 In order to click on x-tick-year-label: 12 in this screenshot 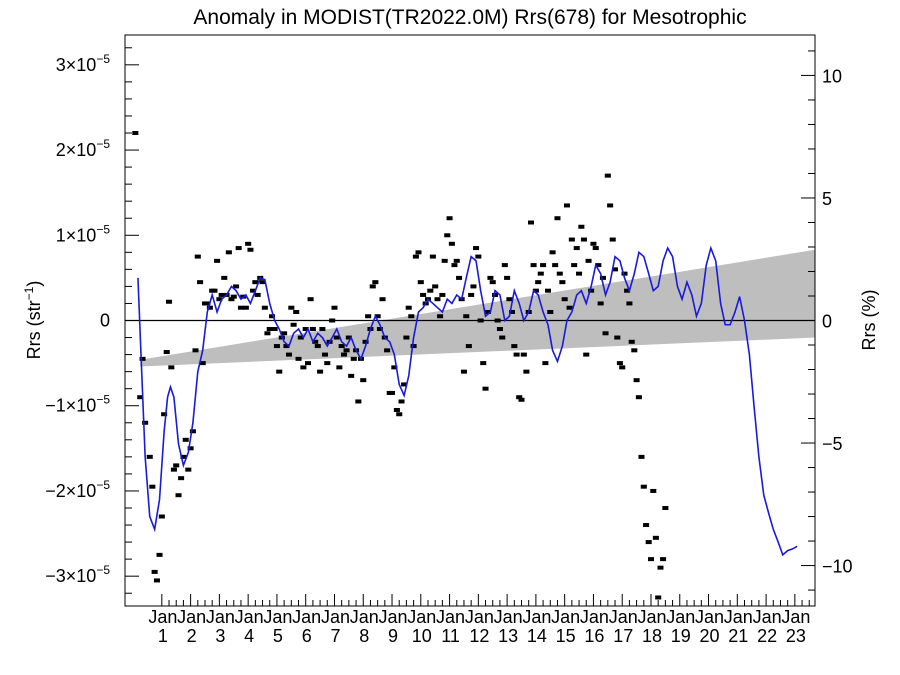, I will do `click(479, 636)`.